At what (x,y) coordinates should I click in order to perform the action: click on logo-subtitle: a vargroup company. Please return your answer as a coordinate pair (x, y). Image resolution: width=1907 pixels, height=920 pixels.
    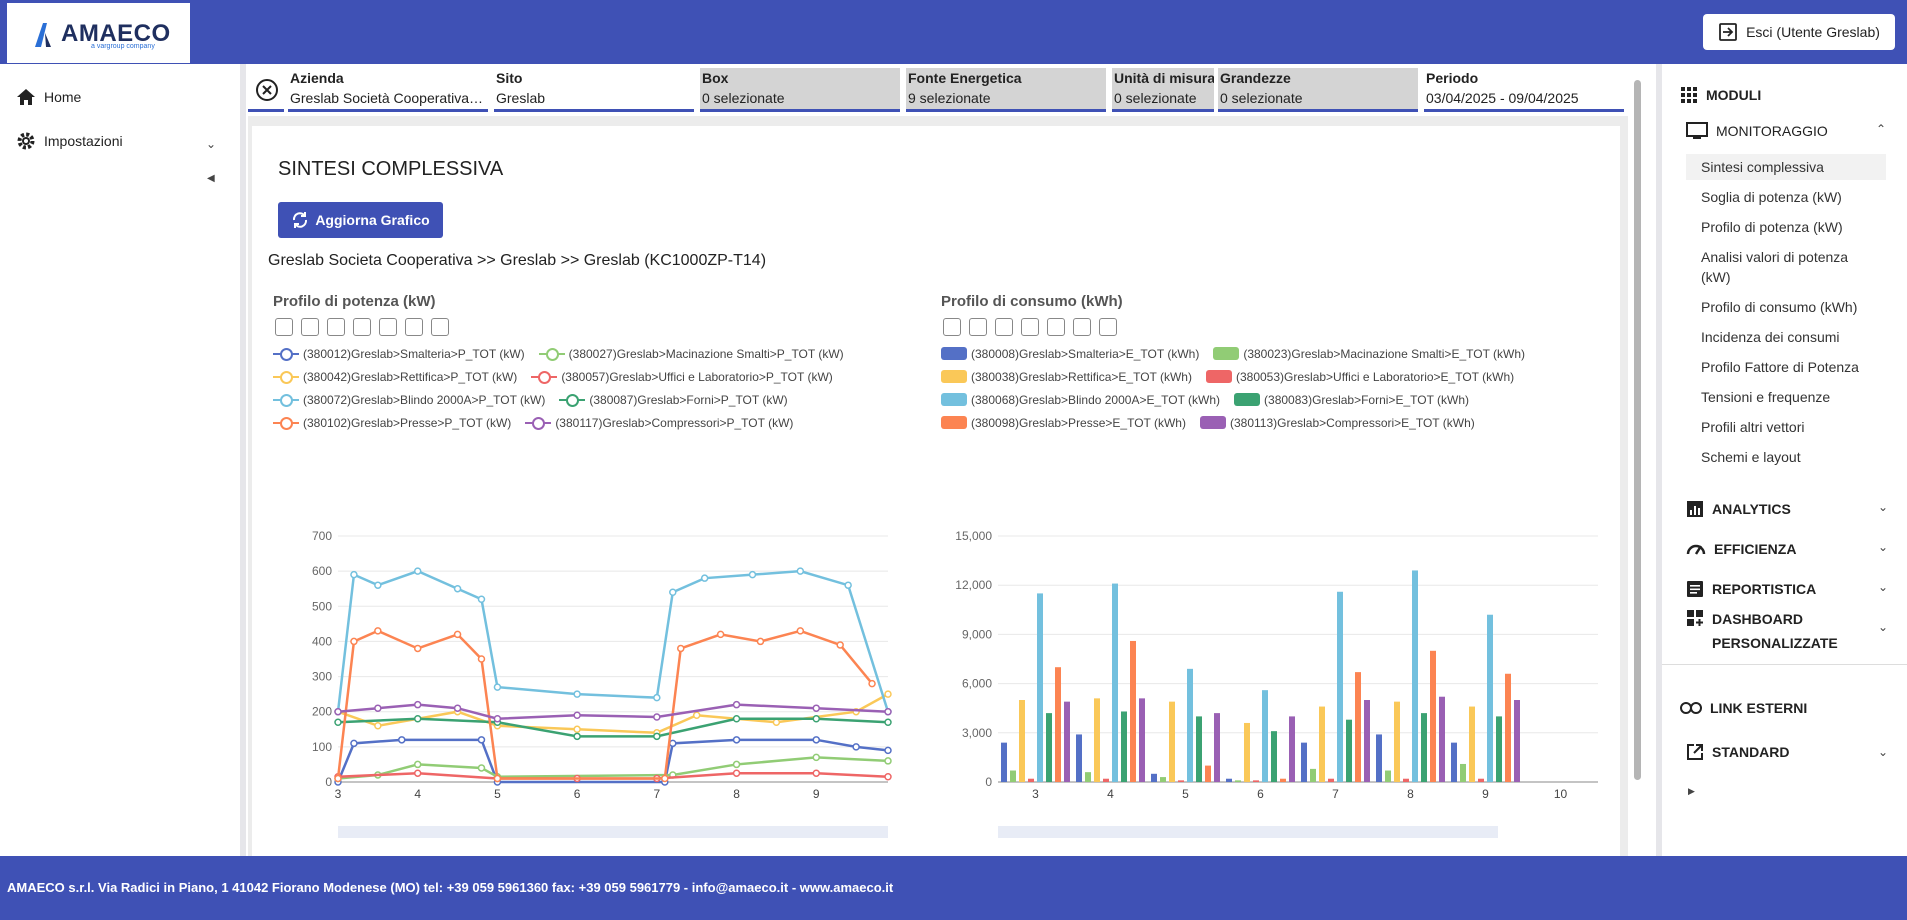
    Looking at the image, I should click on (123, 46).